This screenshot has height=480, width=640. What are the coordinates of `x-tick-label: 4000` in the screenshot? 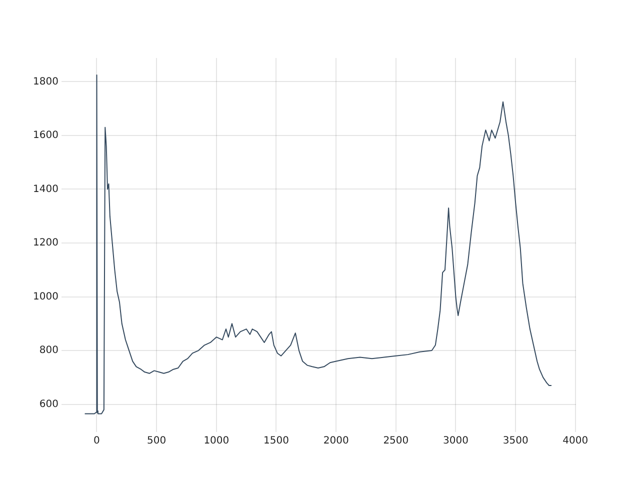 It's located at (575, 441).